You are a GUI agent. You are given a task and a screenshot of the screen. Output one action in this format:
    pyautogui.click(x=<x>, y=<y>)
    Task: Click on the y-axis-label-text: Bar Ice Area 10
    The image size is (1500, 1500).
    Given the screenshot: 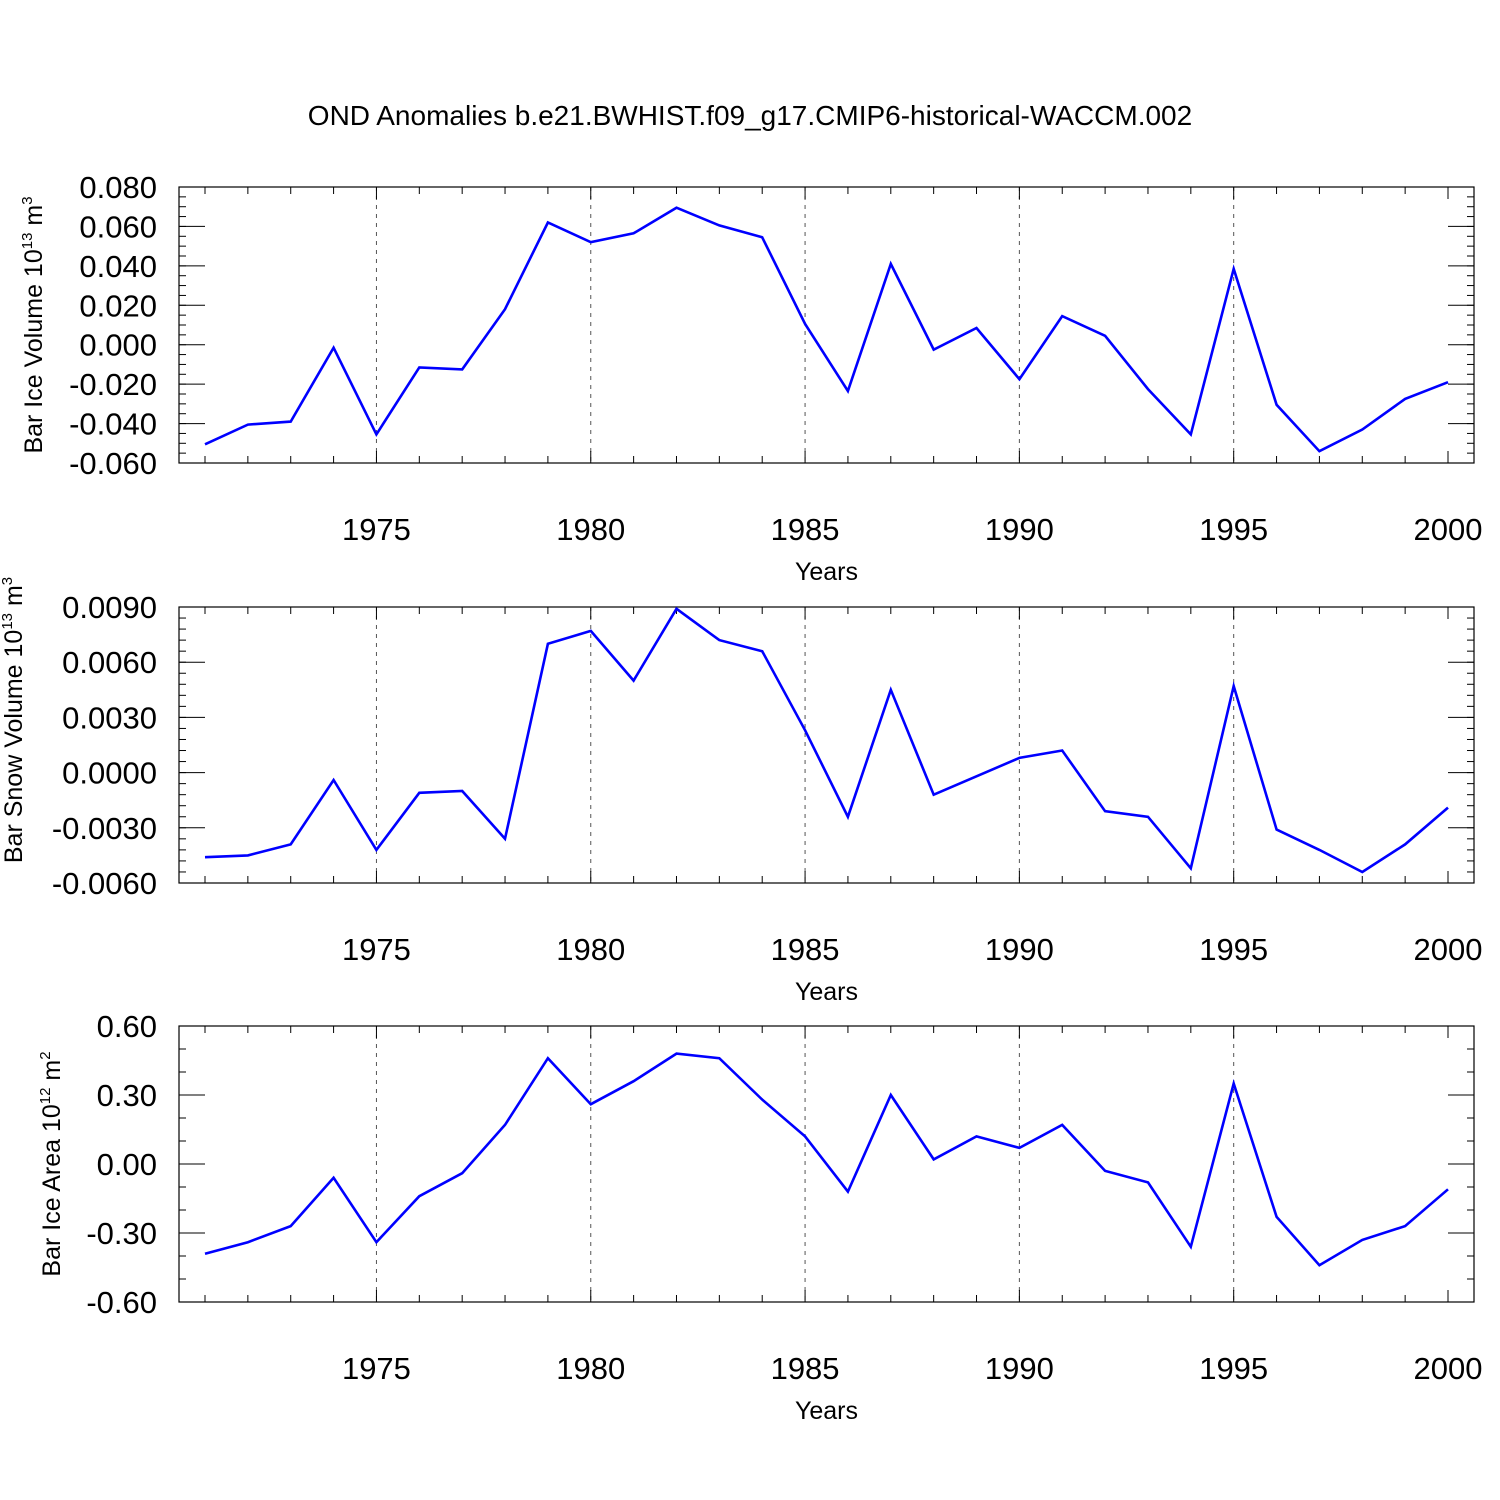 What is the action you would take?
    pyautogui.click(x=52, y=1190)
    